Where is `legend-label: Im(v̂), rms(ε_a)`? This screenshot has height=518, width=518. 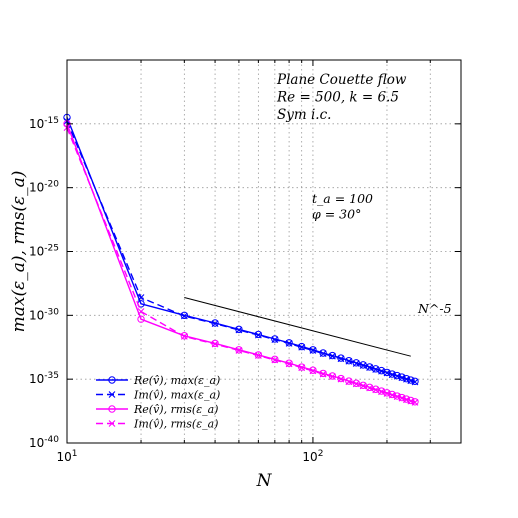
legend-label: Im(v̂), rms(ε_a) is located at coordinates (175, 424).